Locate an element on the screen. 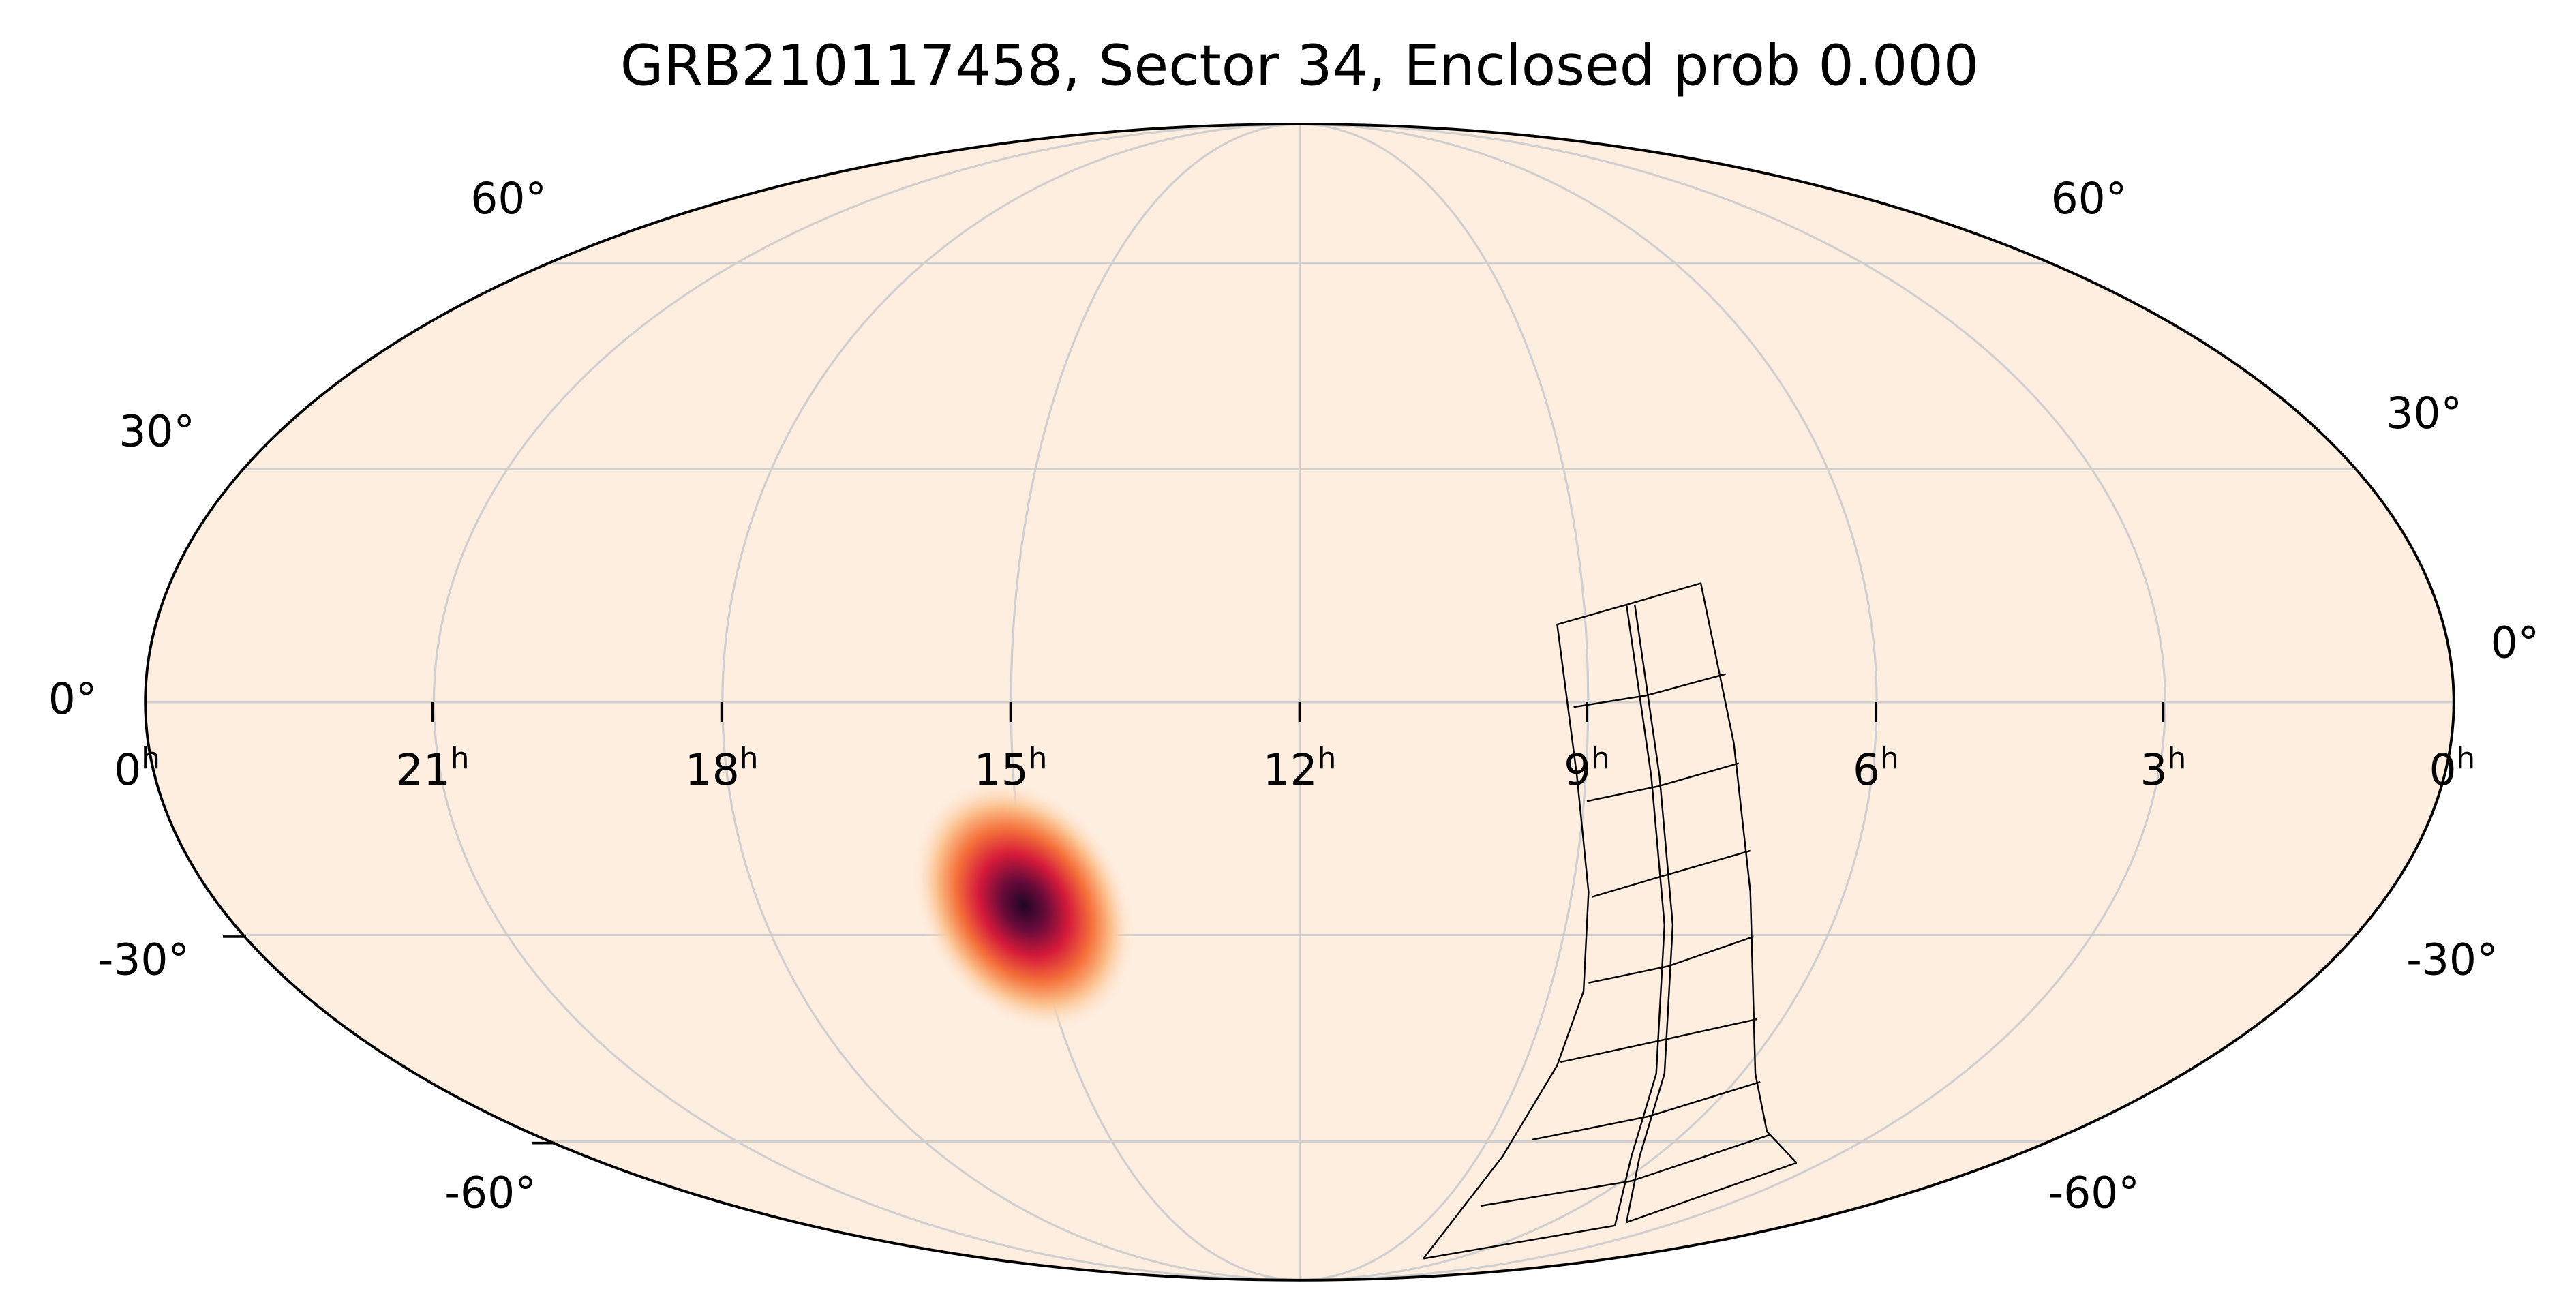  ra-hour: 21 is located at coordinates (423, 770).